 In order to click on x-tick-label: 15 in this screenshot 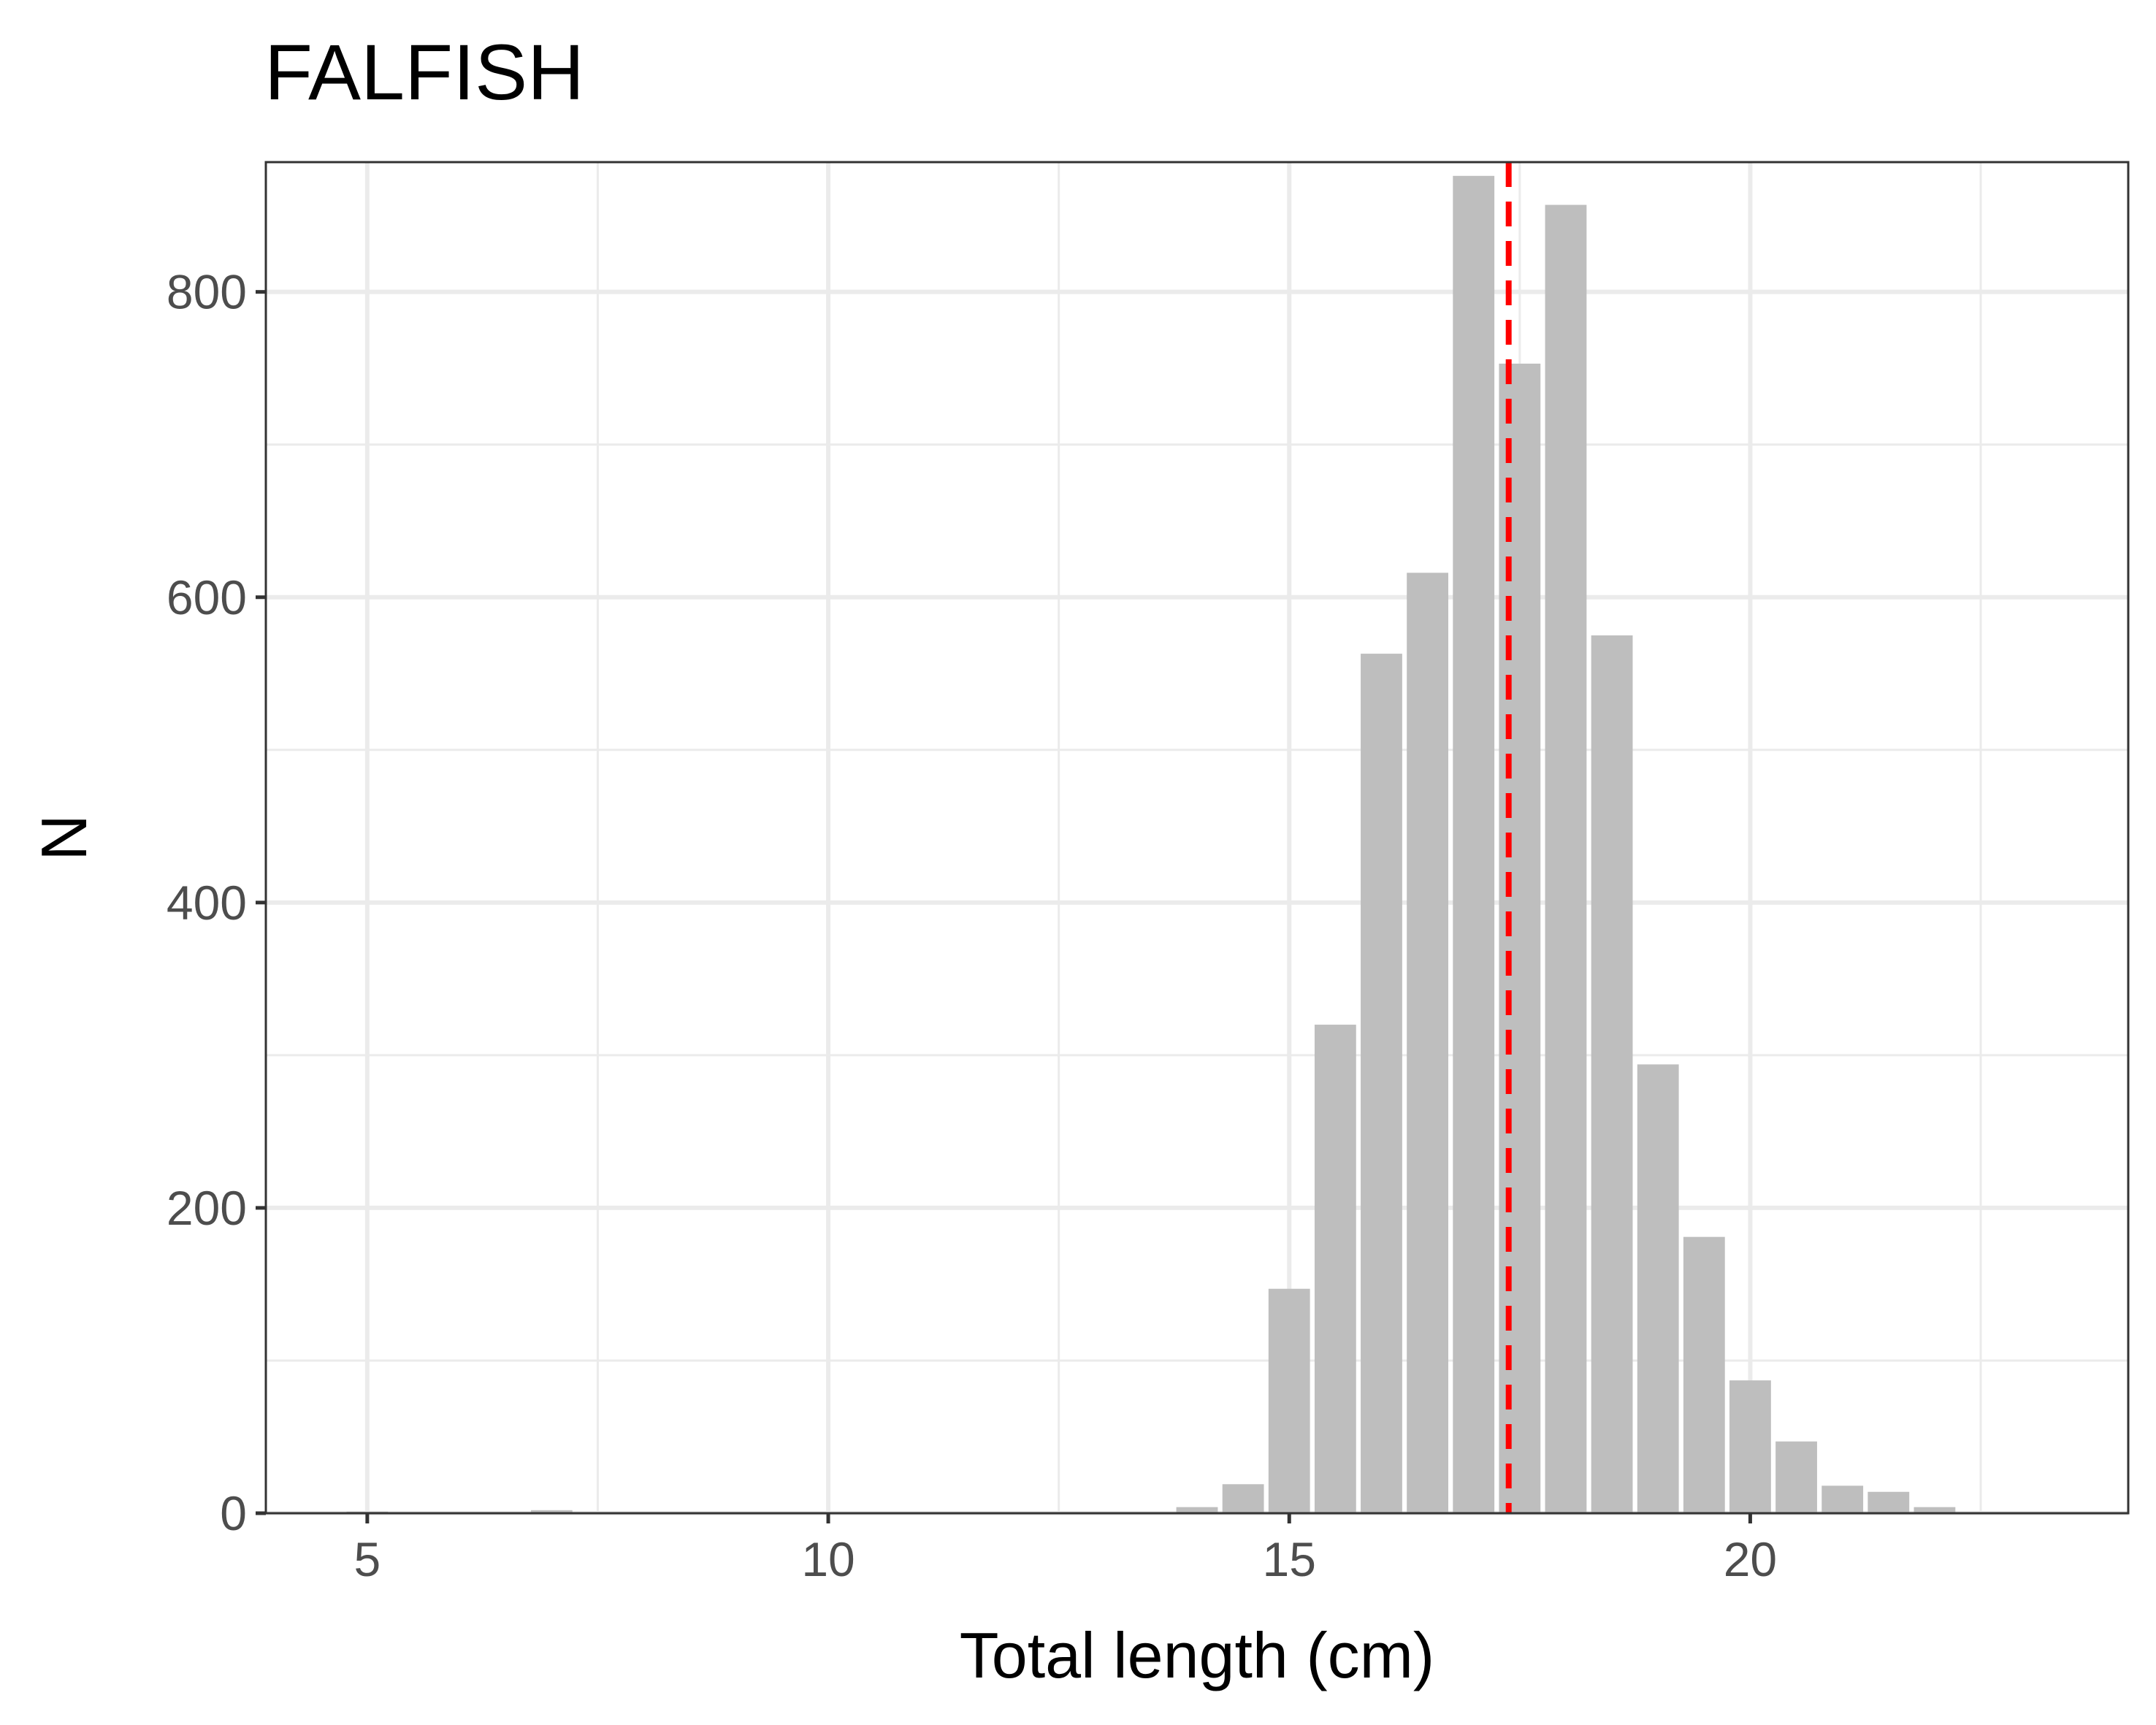, I will do `click(1290, 1559)`.